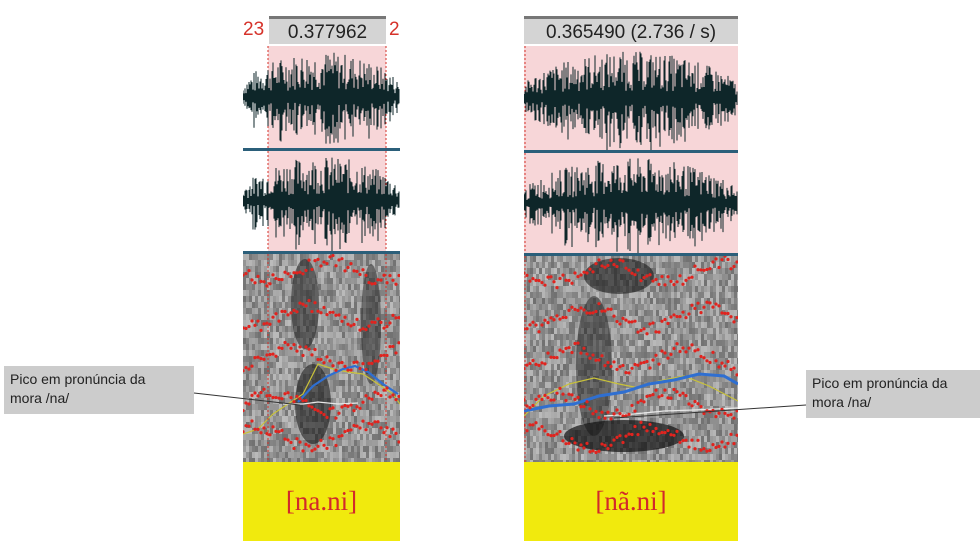  I want to click on transcription-label: [nã.ni], so click(631, 501).